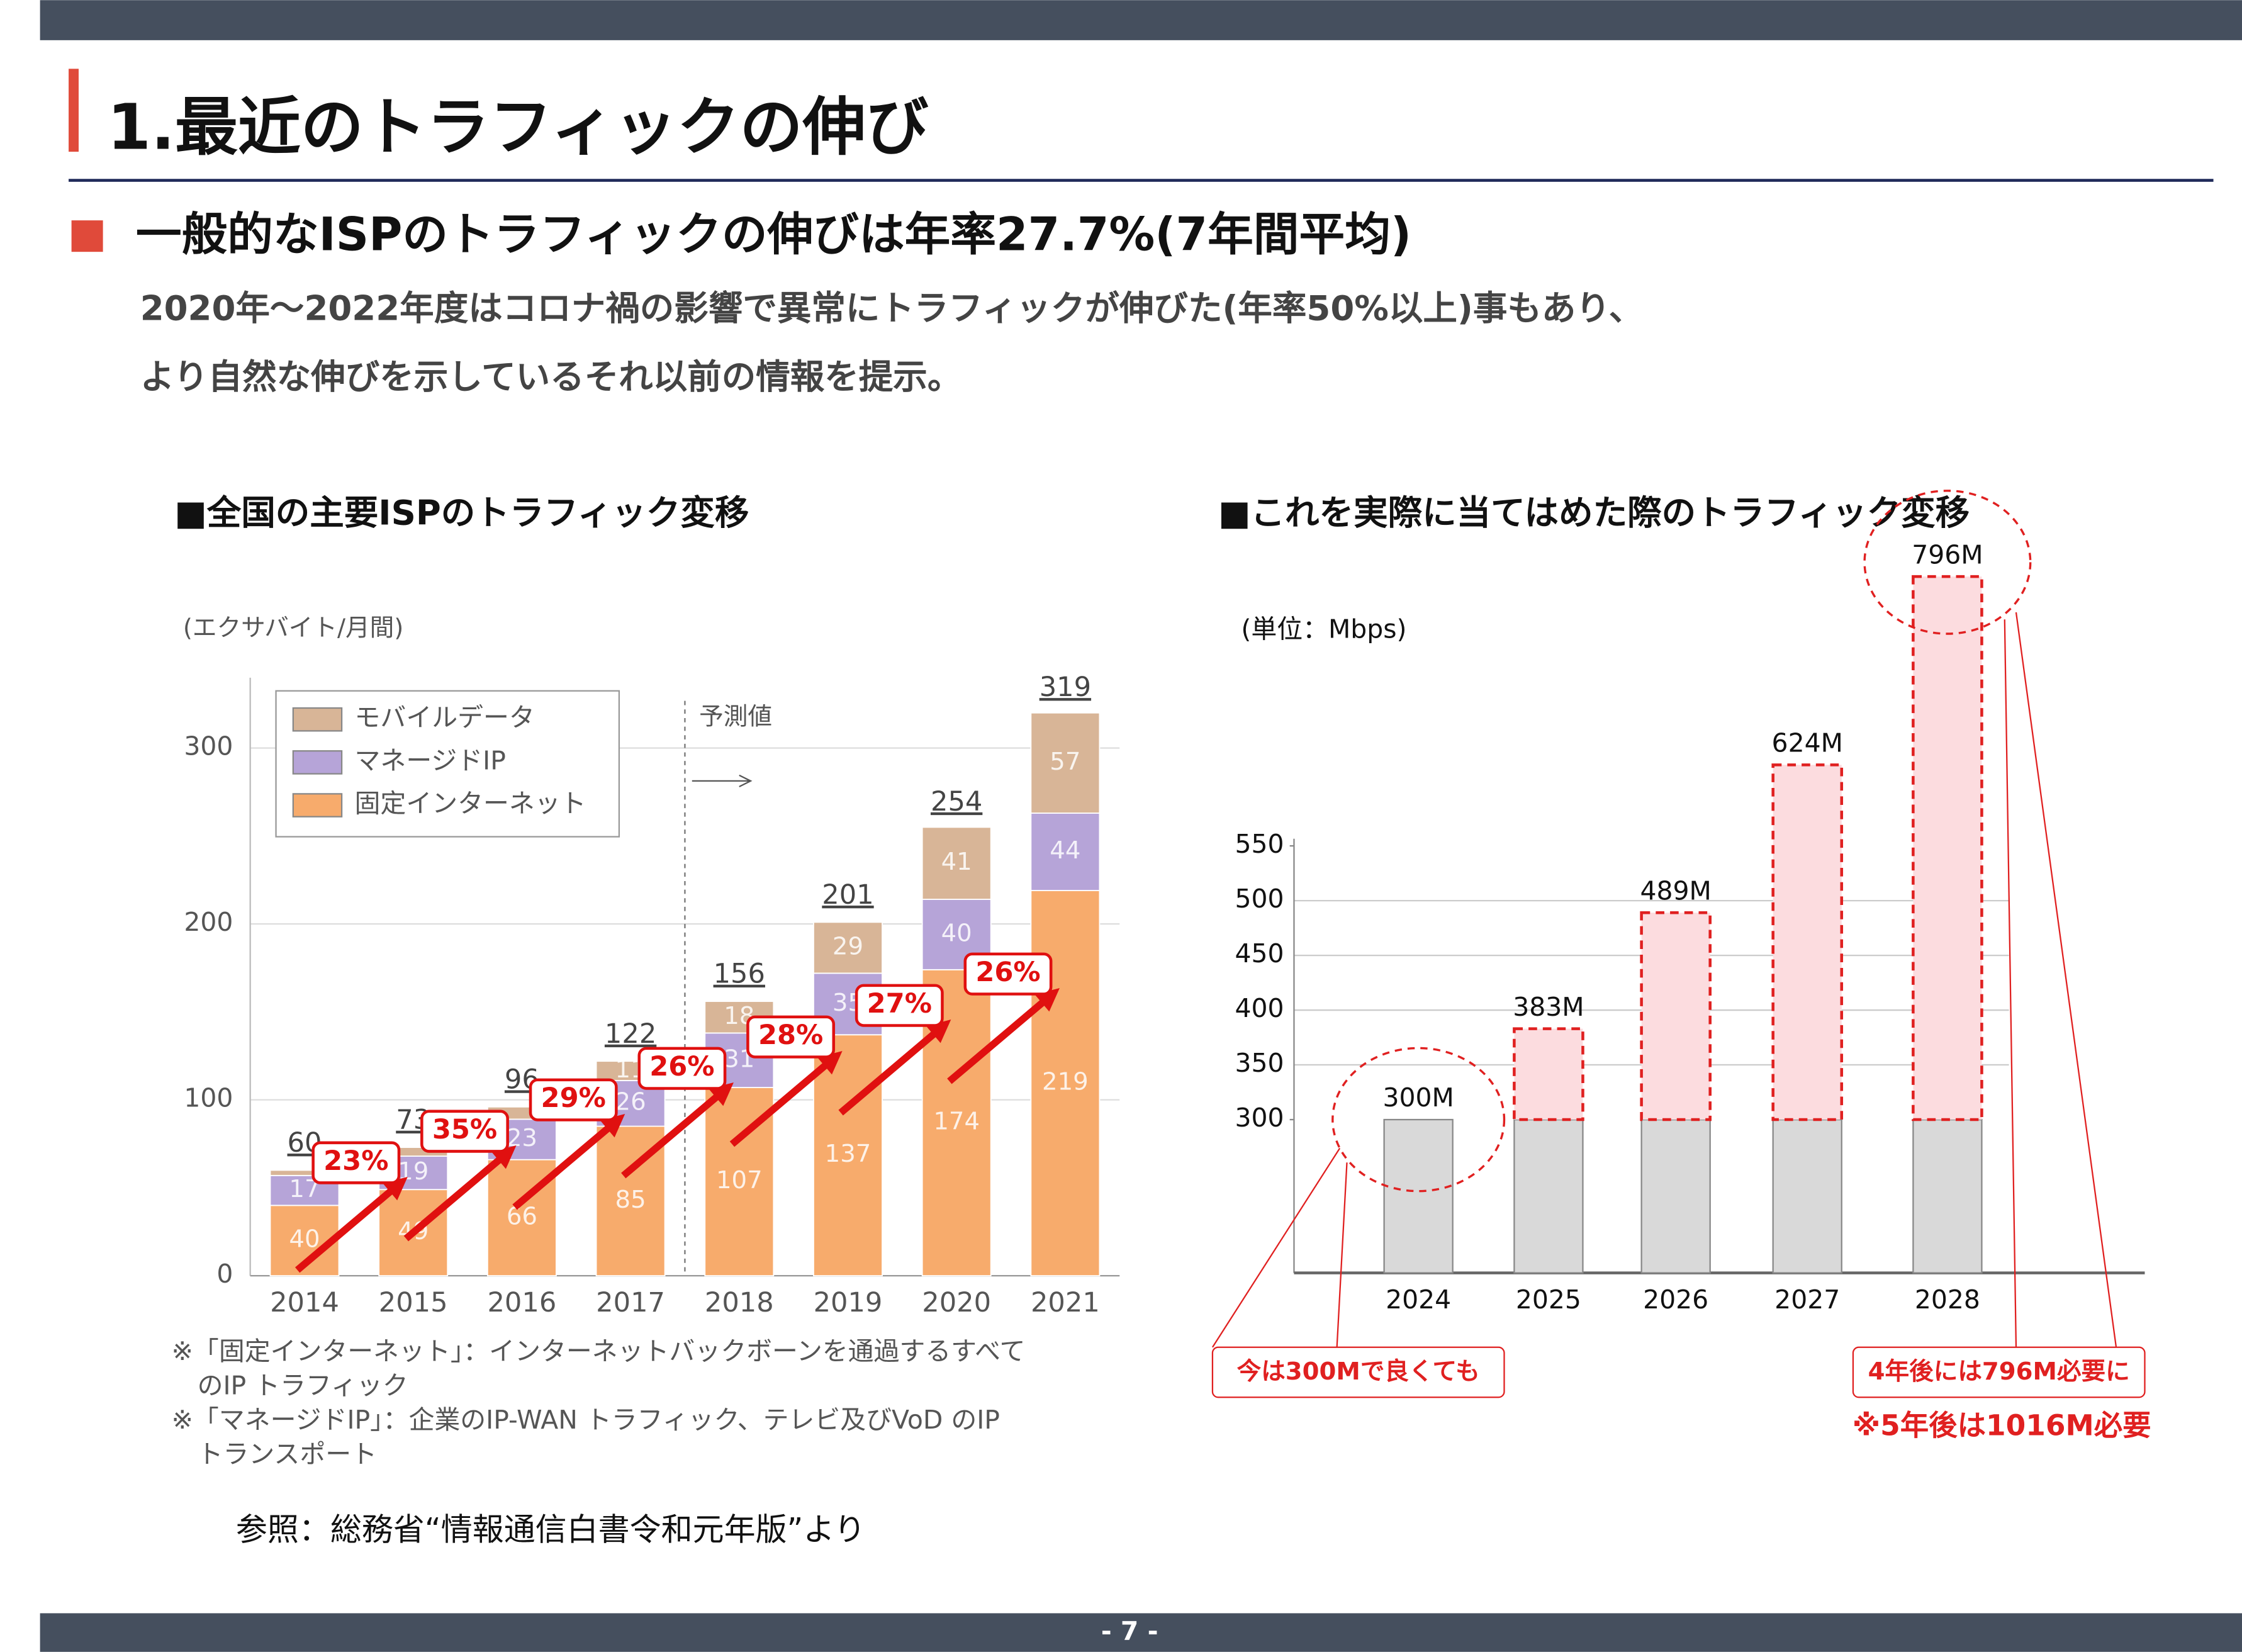 The image size is (2242, 1652). Describe the element at coordinates (208, 922) in the screenshot. I see `y-tick-label: 200` at that location.